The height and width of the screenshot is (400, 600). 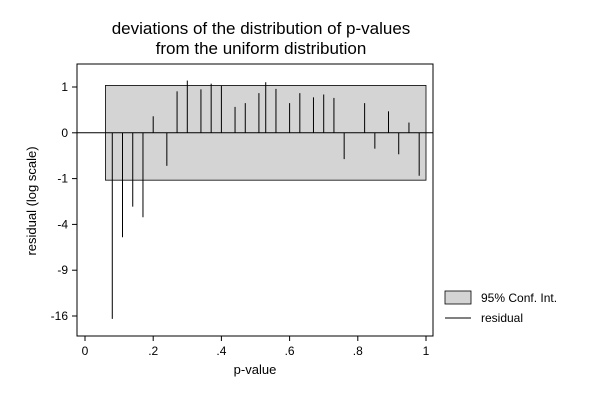 I want to click on y-tick-label: 0, so click(x=64, y=133).